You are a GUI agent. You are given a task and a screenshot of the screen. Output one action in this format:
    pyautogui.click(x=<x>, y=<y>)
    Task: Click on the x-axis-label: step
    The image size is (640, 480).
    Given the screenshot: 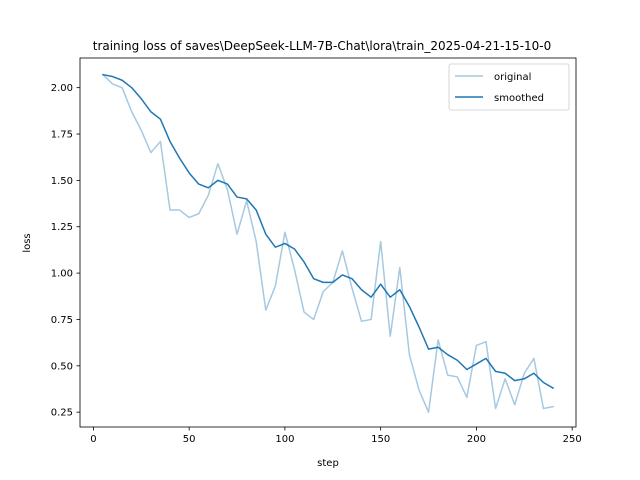 What is the action you would take?
    pyautogui.click(x=328, y=463)
    